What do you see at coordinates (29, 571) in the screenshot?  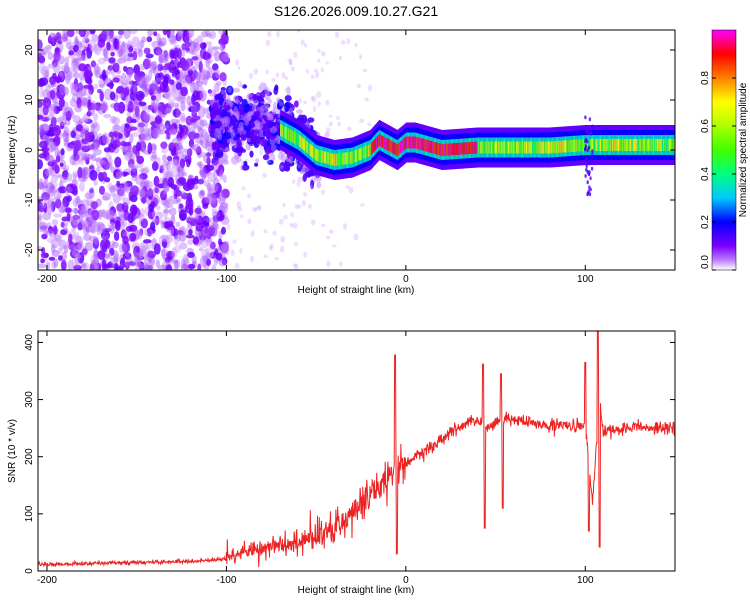 I see `snr-y-tick-label: 0` at bounding box center [29, 571].